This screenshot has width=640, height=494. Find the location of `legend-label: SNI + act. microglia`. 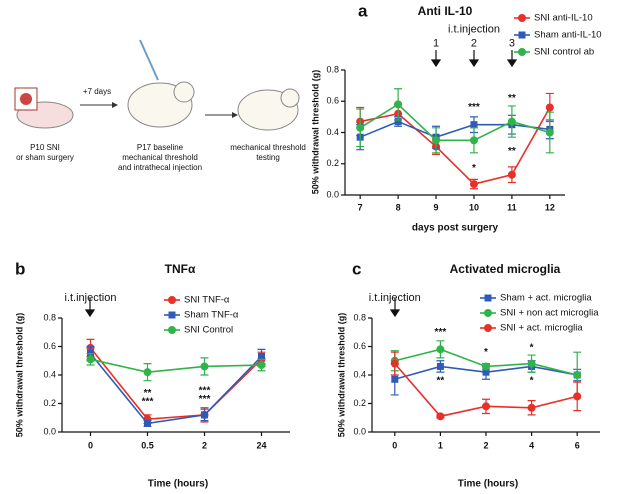

legend-label: SNI + act. microglia is located at coordinates (541, 328).